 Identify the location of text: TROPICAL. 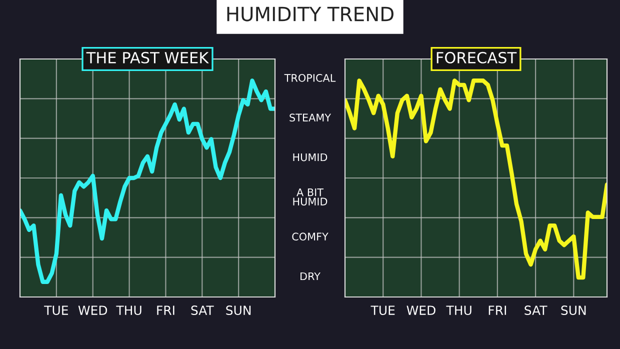
(310, 78).